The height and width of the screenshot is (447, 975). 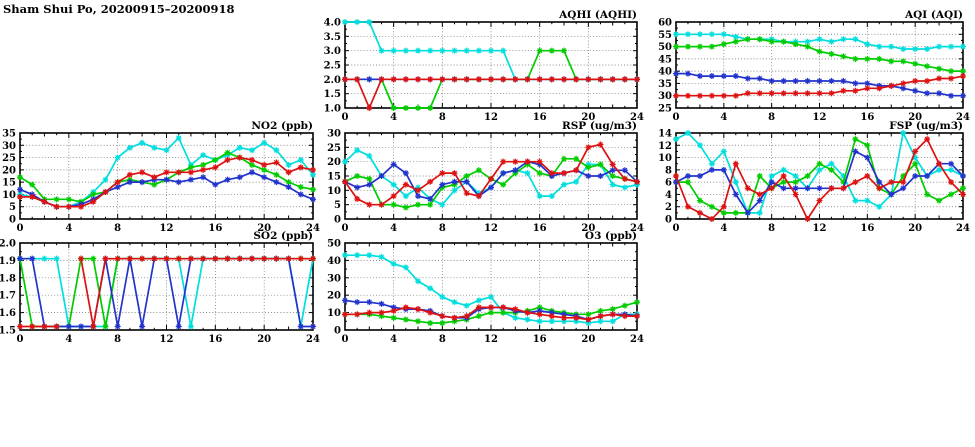 I want to click on y-tick-label: 8, so click(x=668, y=170).